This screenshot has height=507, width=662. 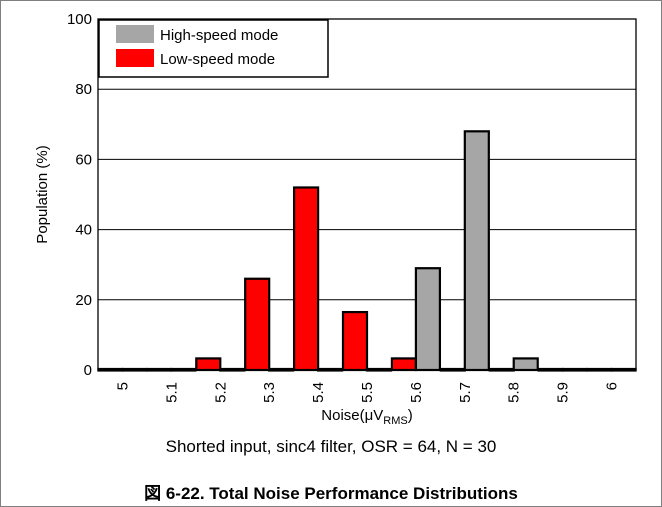 What do you see at coordinates (318, 392) in the screenshot?
I see `x-tick-label: 5.4` at bounding box center [318, 392].